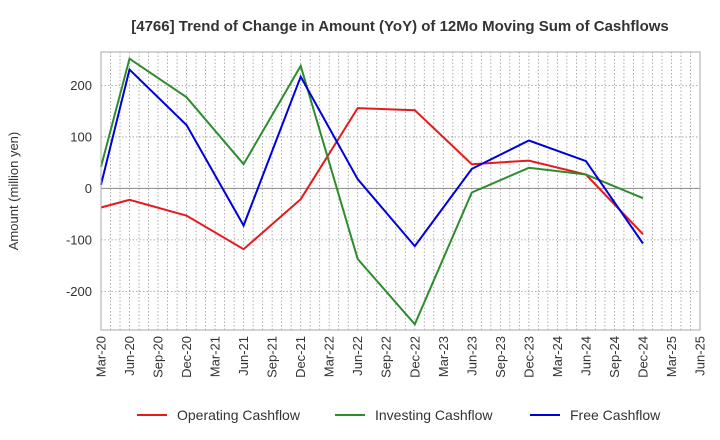  What do you see at coordinates (386, 357) in the screenshot?
I see `x-tick-label: Sep-22` at bounding box center [386, 357].